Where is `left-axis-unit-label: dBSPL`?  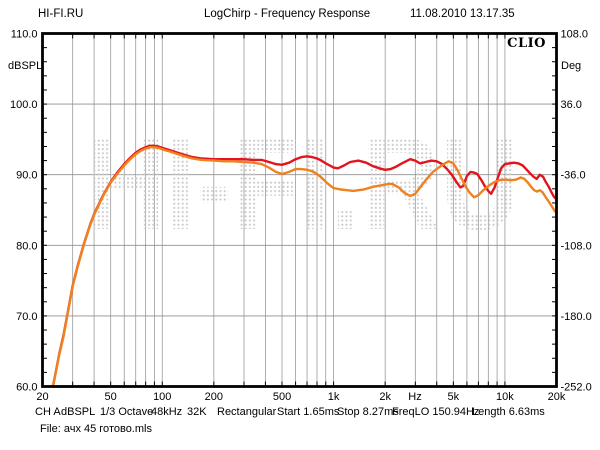 left-axis-unit-label: dBSPL is located at coordinates (25, 66).